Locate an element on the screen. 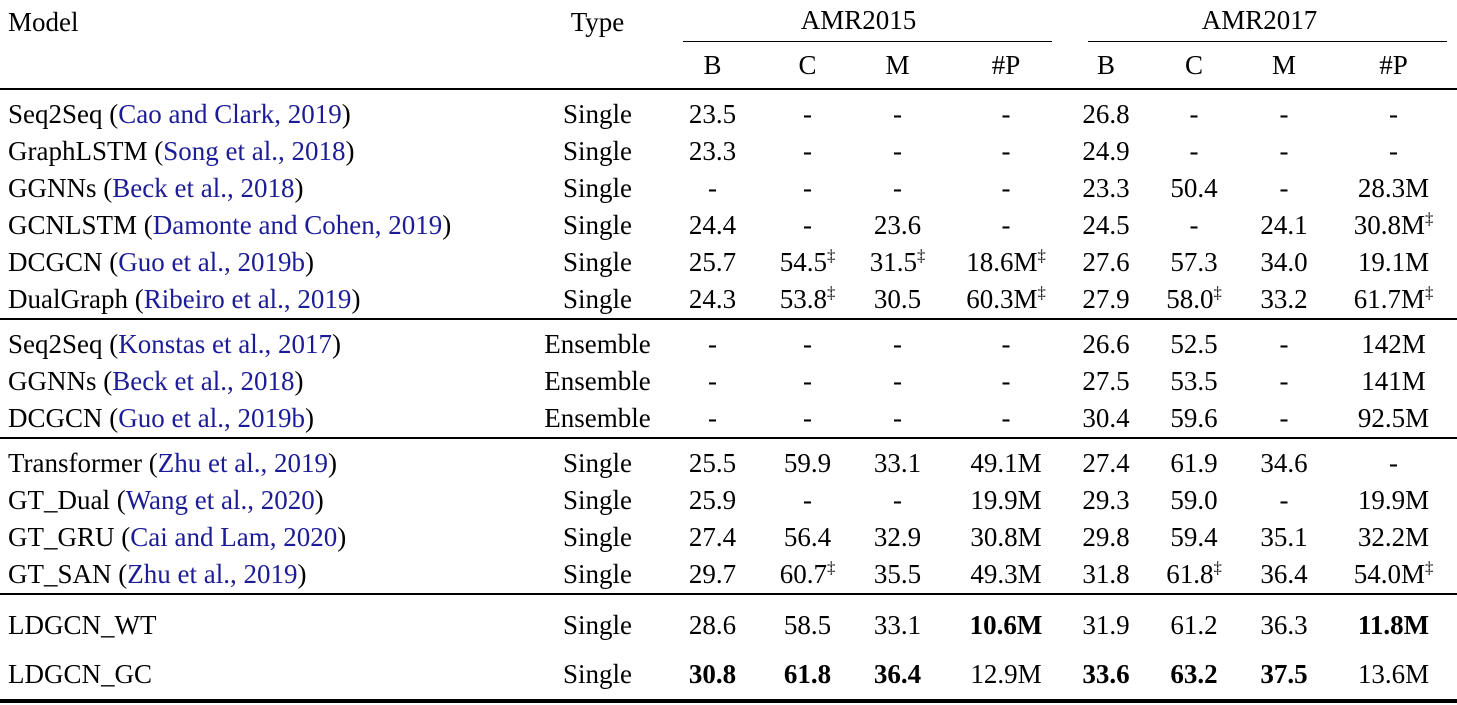  model-cell: GT_Dual (Wang et al., 2020) is located at coordinates (166, 500).